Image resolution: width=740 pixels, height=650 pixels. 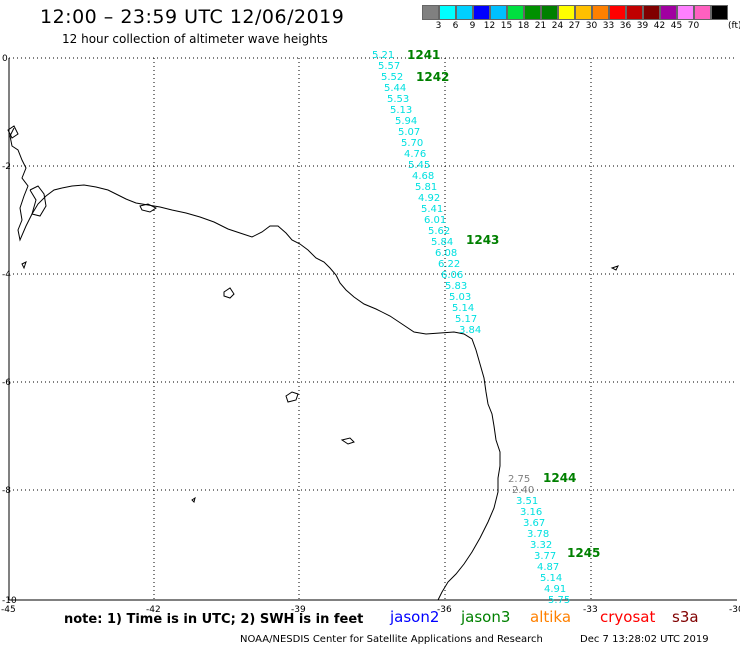 I want to click on swh-value-label: 5.83, so click(x=456, y=286).